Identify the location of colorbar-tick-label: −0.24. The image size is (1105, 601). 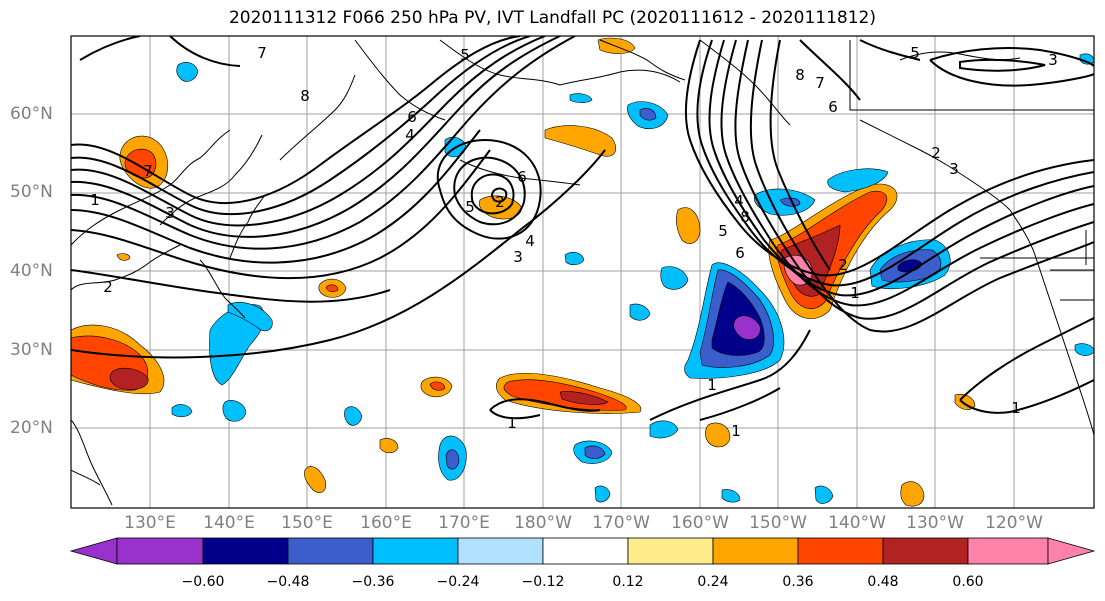
(458, 582).